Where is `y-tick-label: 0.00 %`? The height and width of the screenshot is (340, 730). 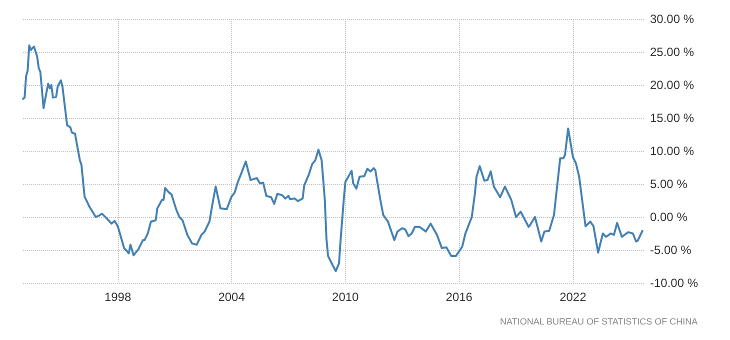 y-tick-label: 0.00 % is located at coordinates (669, 217).